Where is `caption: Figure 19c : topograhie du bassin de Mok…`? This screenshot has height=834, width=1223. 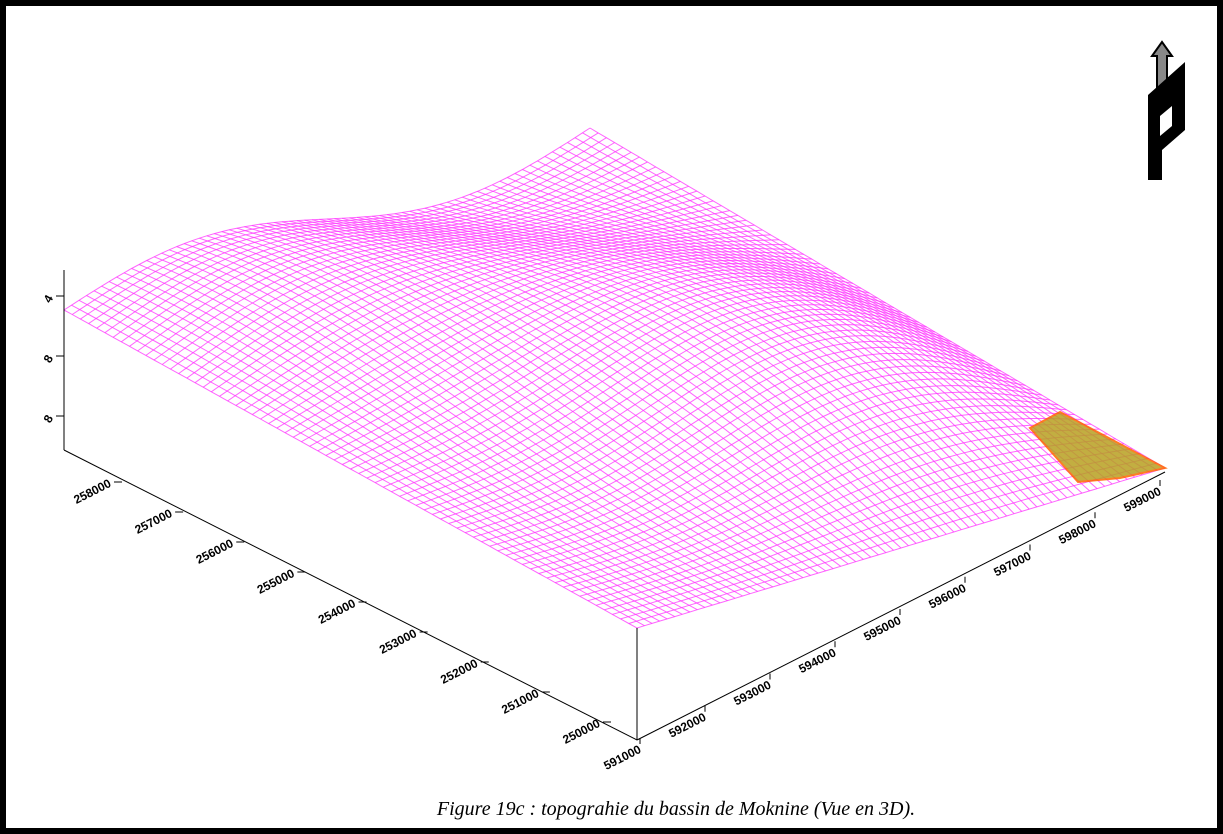 caption: Figure 19c : topograhie du bassin de Mok… is located at coordinates (675, 809).